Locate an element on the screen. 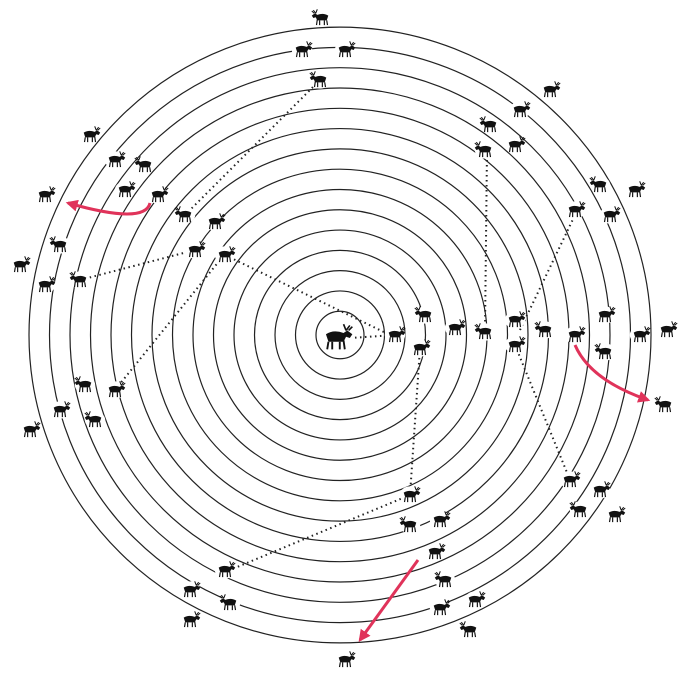  ring is located at coordinates (340, 335).